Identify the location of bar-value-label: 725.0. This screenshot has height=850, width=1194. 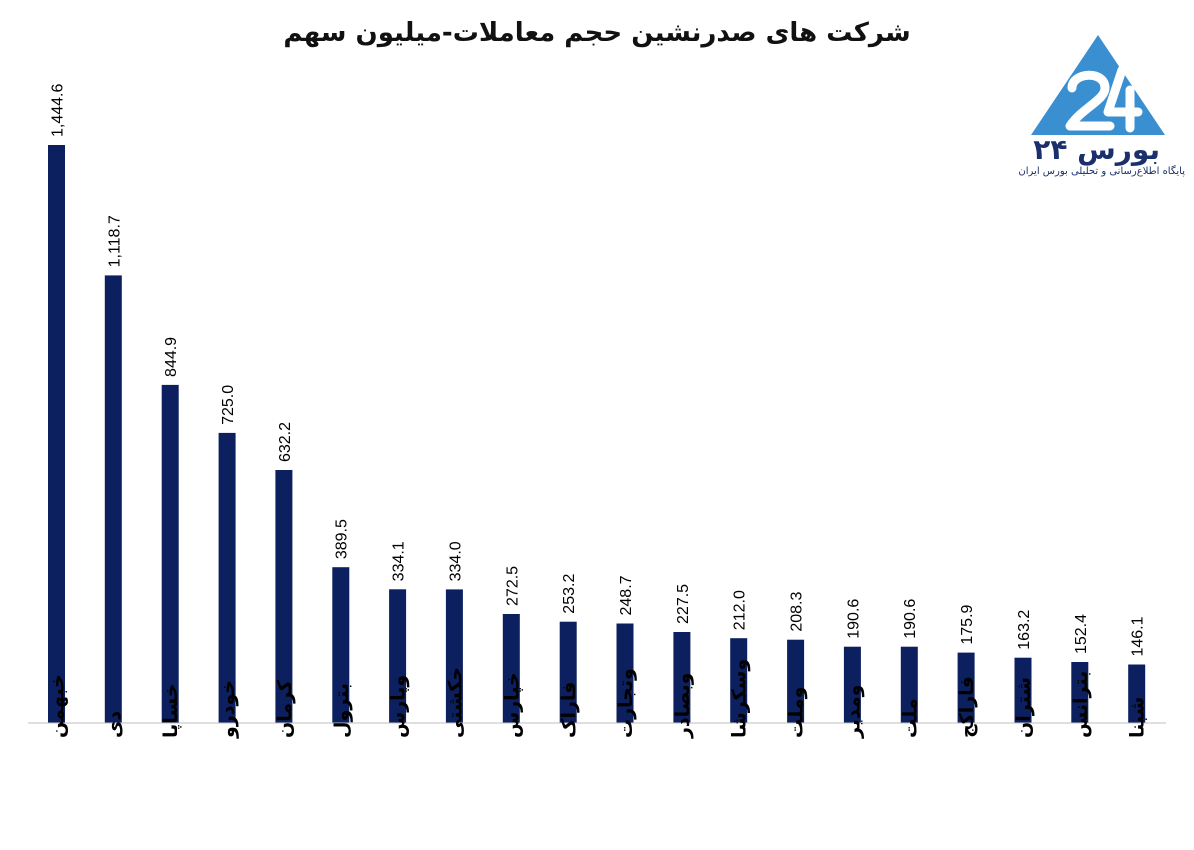
(228, 405).